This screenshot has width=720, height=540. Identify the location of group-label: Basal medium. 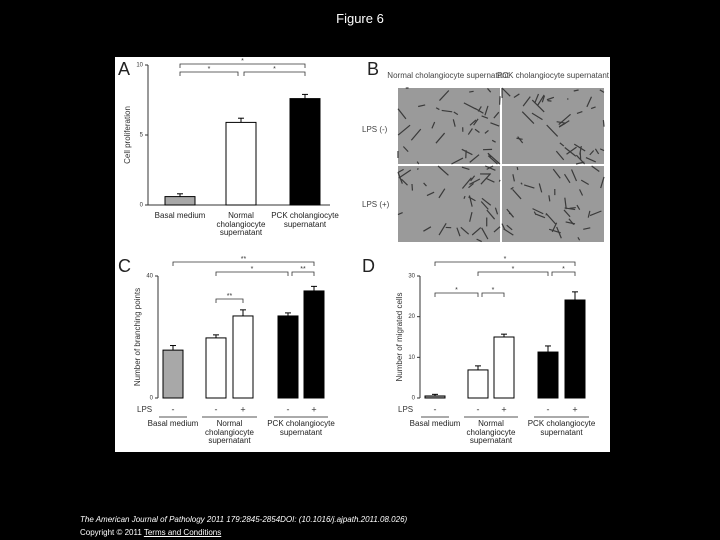
(435, 423).